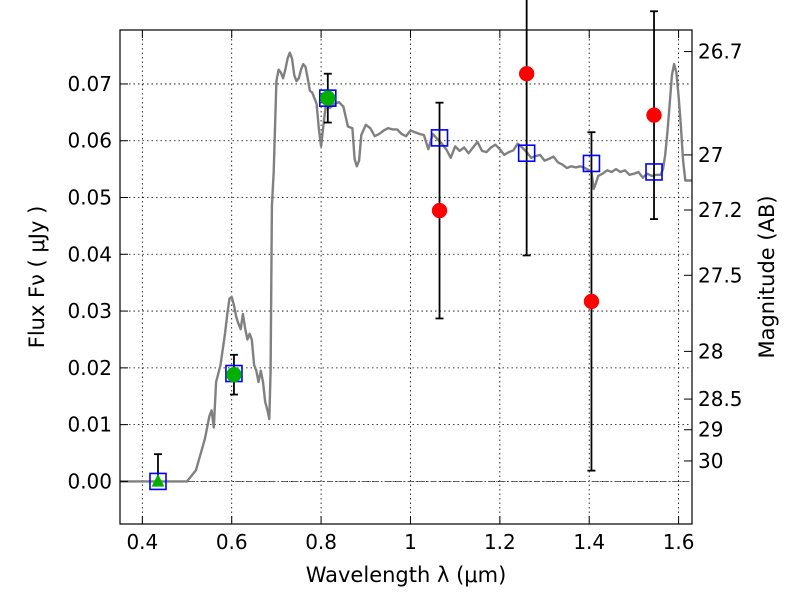  What do you see at coordinates (720, 399) in the screenshot?
I see `mag-tick-label: 28.5` at bounding box center [720, 399].